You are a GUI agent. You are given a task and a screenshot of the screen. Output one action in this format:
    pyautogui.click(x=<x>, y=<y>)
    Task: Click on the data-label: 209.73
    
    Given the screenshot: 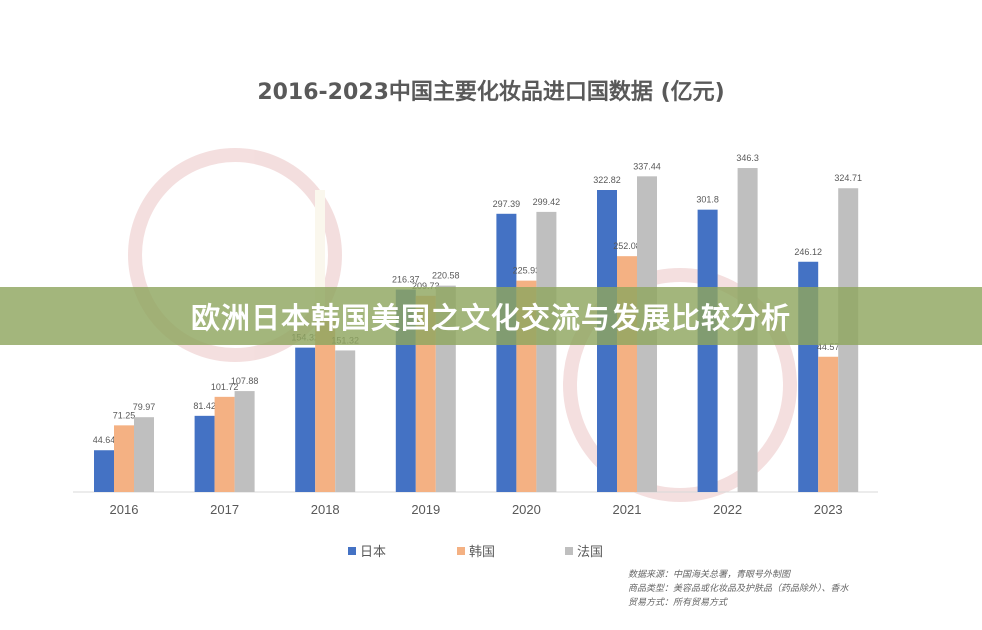 What is the action you would take?
    pyautogui.click(x=426, y=286)
    